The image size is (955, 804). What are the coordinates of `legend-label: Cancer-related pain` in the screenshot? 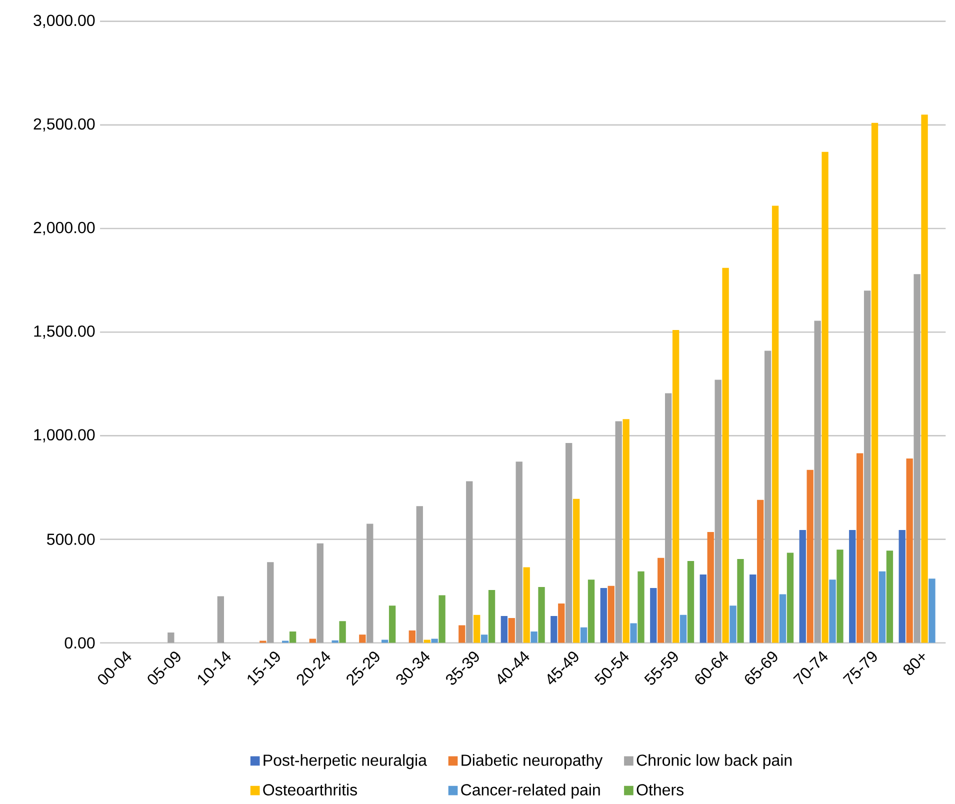 It's located at (530, 791).